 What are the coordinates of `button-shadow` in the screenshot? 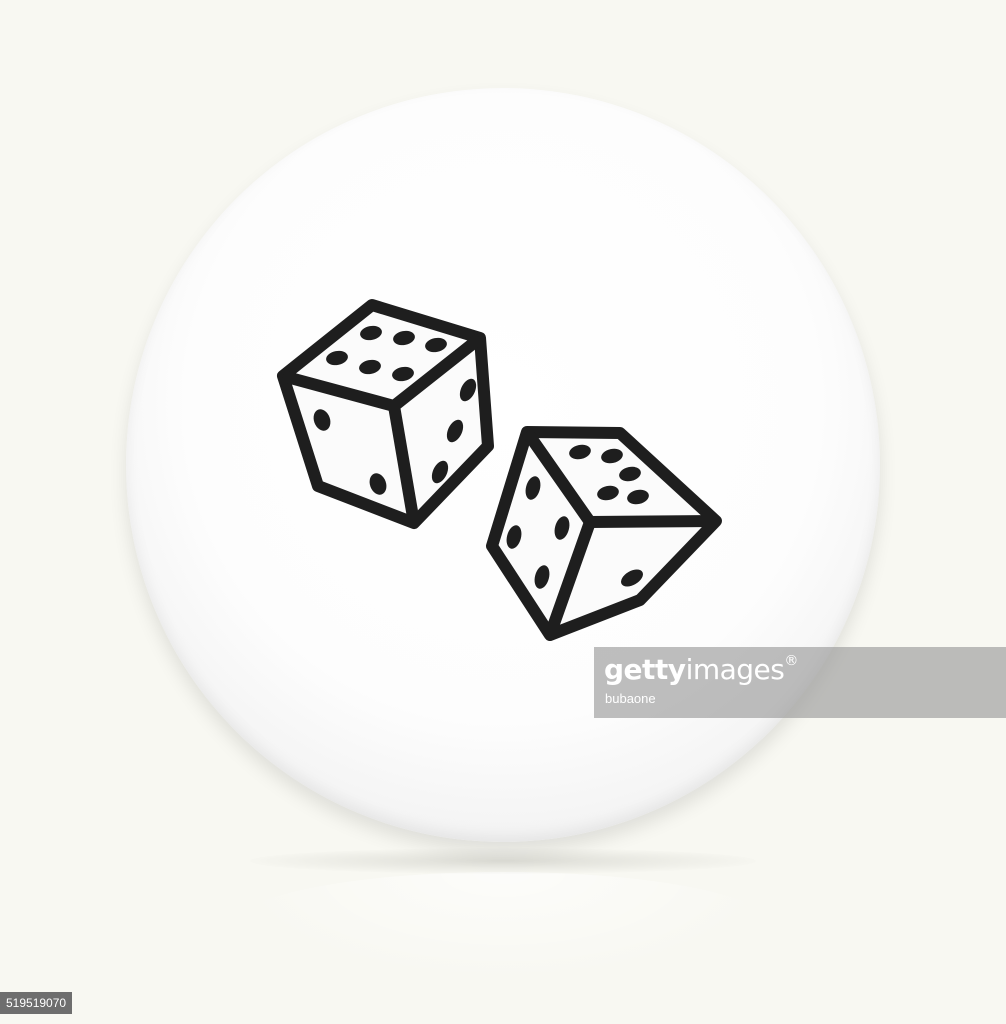 It's located at (503, 861).